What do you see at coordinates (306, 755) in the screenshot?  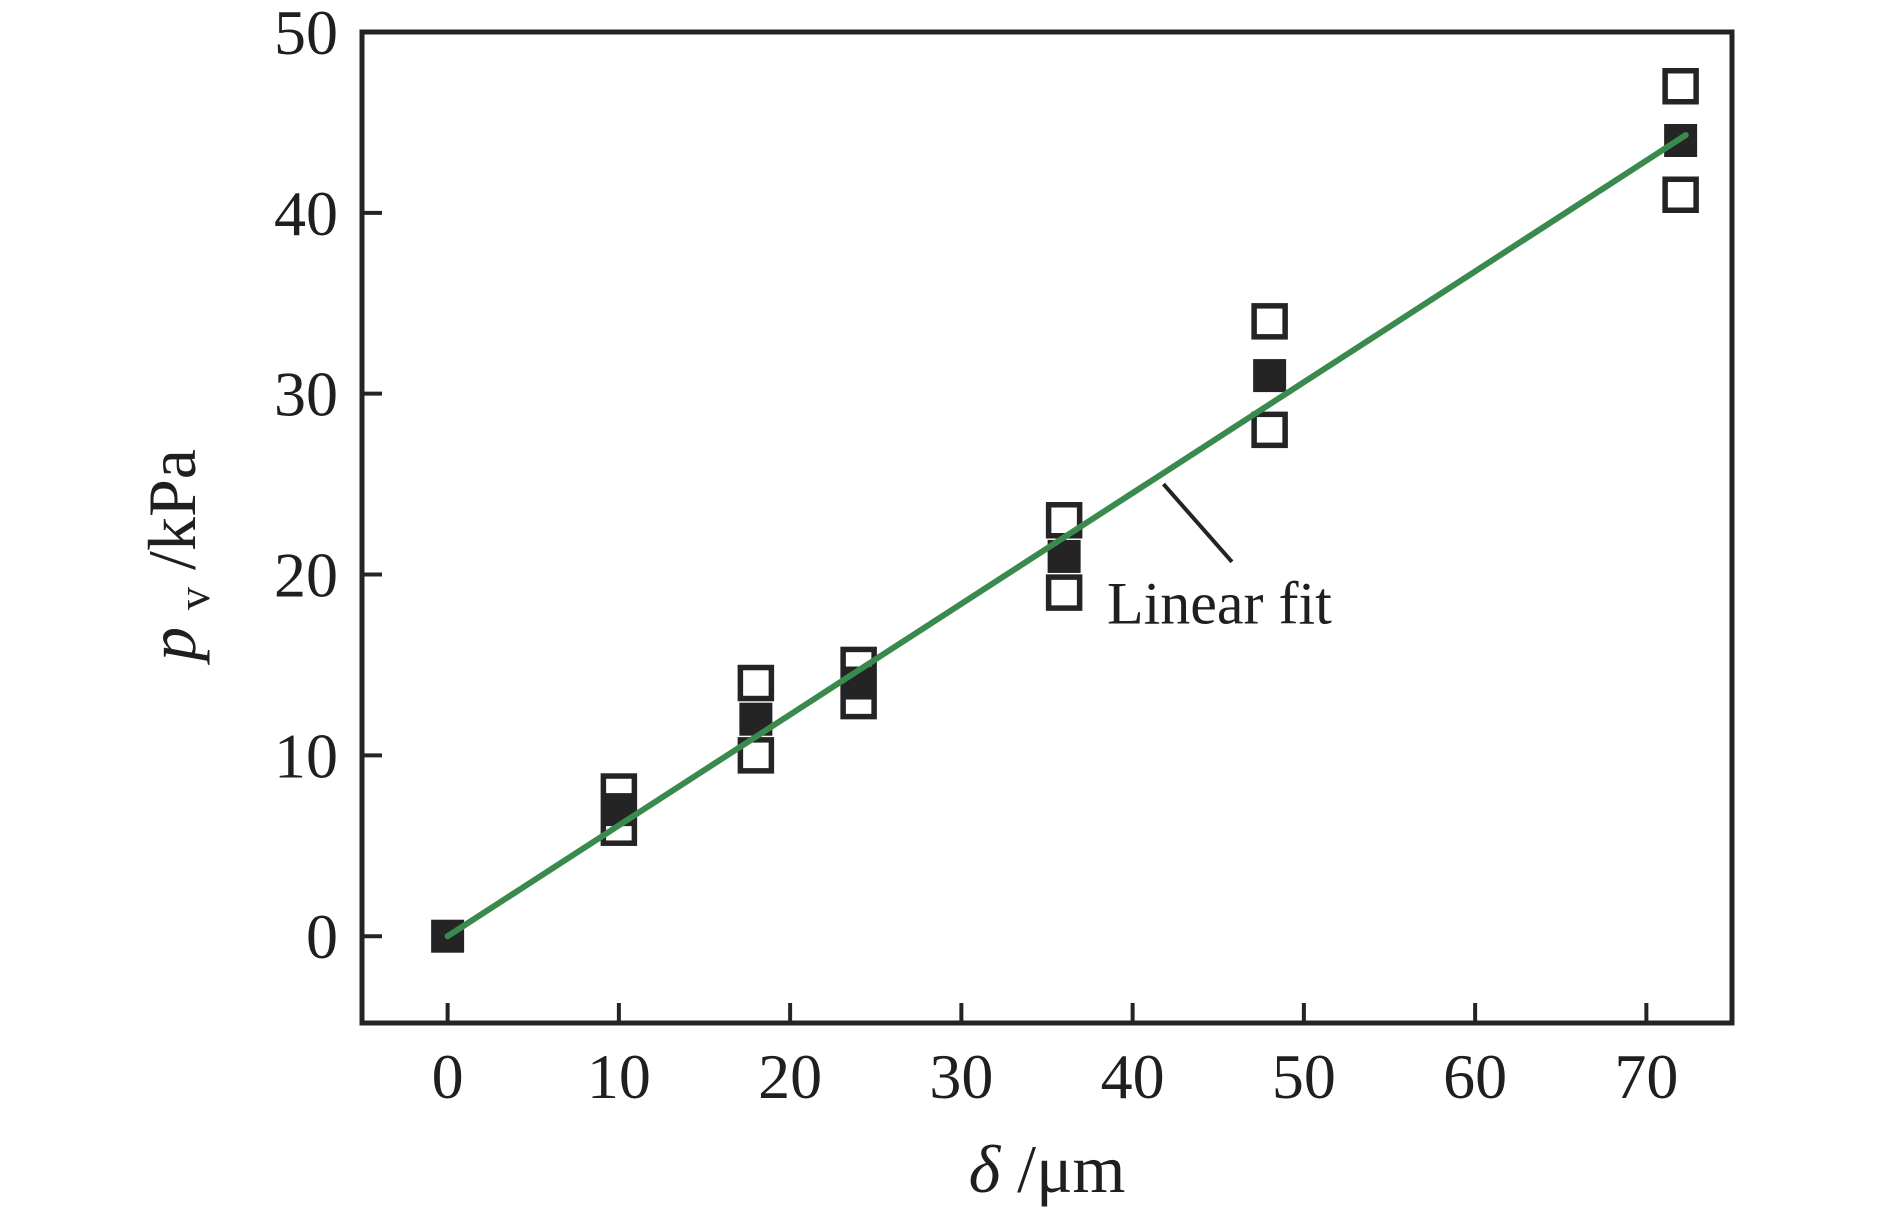 I see `y-tick-label: 10` at bounding box center [306, 755].